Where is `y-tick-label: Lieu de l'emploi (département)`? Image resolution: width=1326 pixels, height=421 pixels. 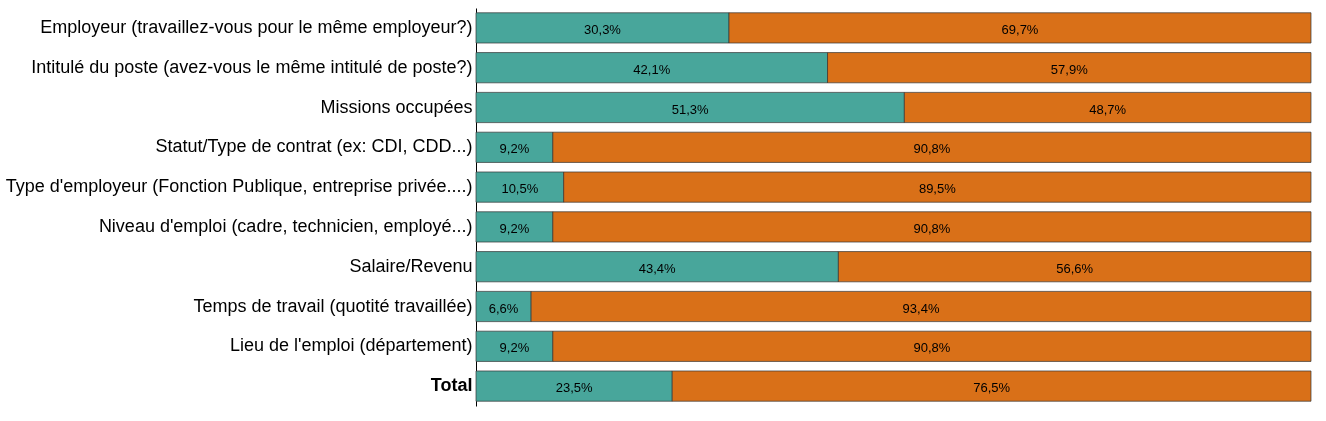
y-tick-label: Lieu de l'emploi (département) is located at coordinates (351, 345).